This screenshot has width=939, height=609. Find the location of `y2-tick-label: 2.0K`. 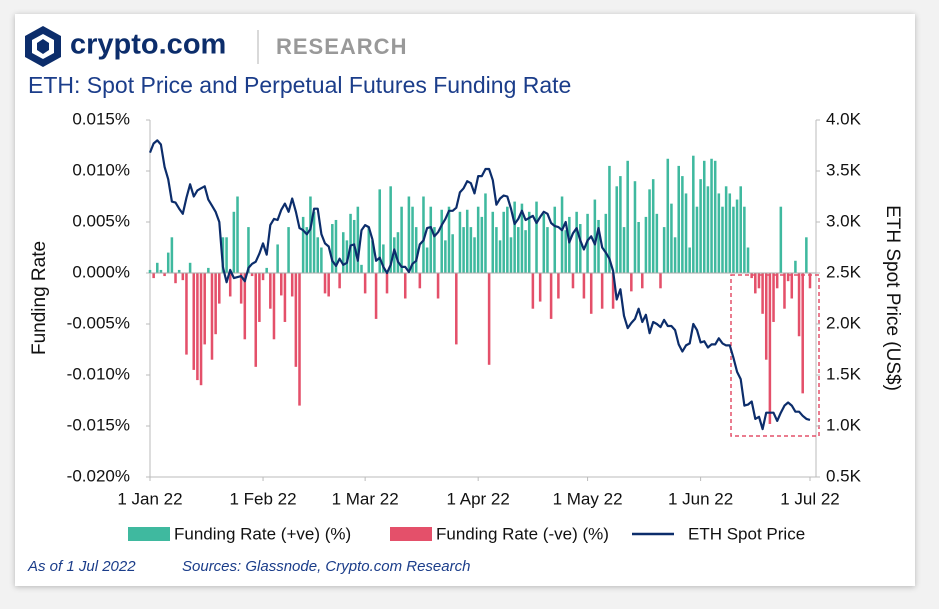

y2-tick-label: 2.0K is located at coordinates (844, 322).